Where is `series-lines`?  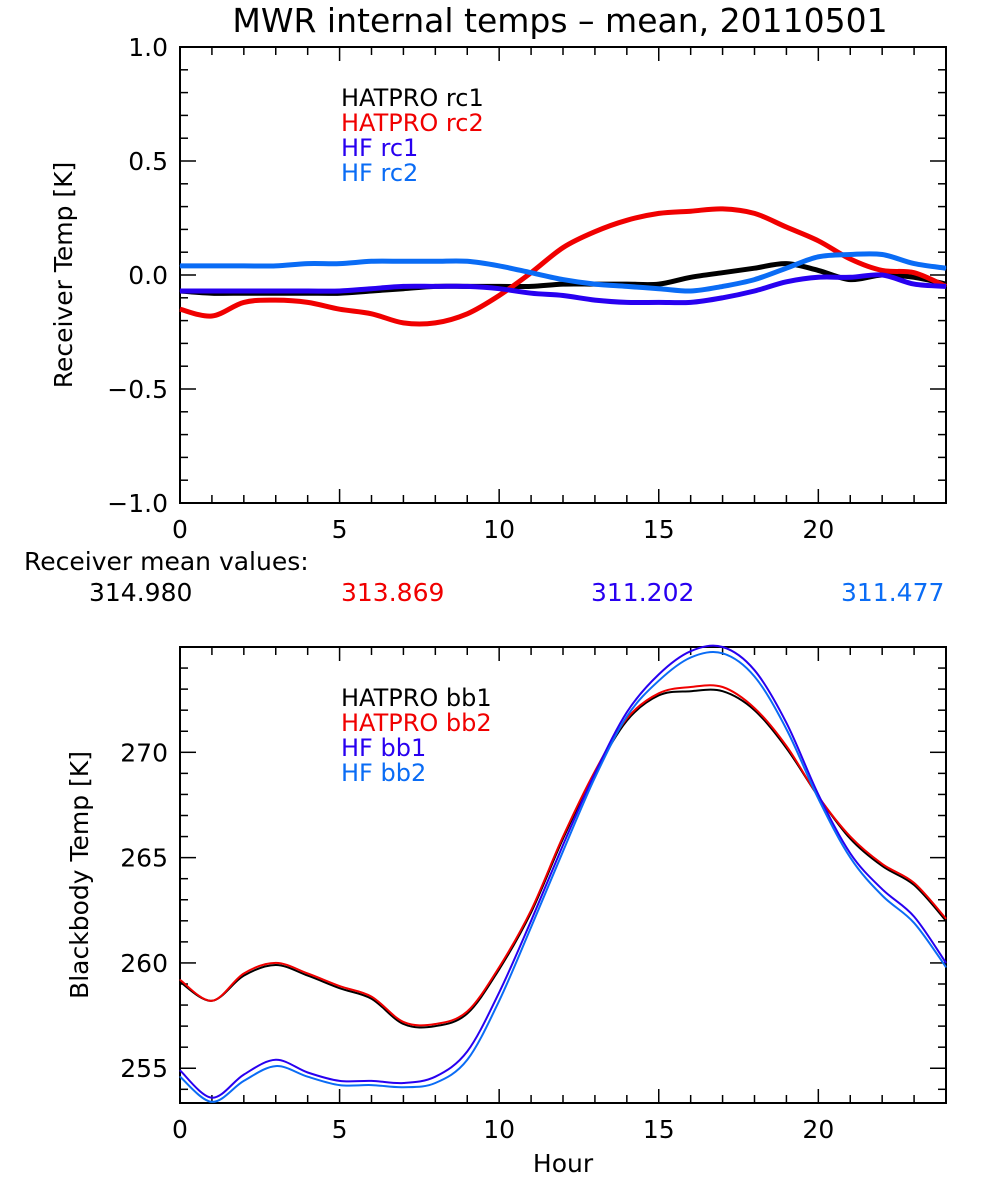 series-lines is located at coordinates (563, 266).